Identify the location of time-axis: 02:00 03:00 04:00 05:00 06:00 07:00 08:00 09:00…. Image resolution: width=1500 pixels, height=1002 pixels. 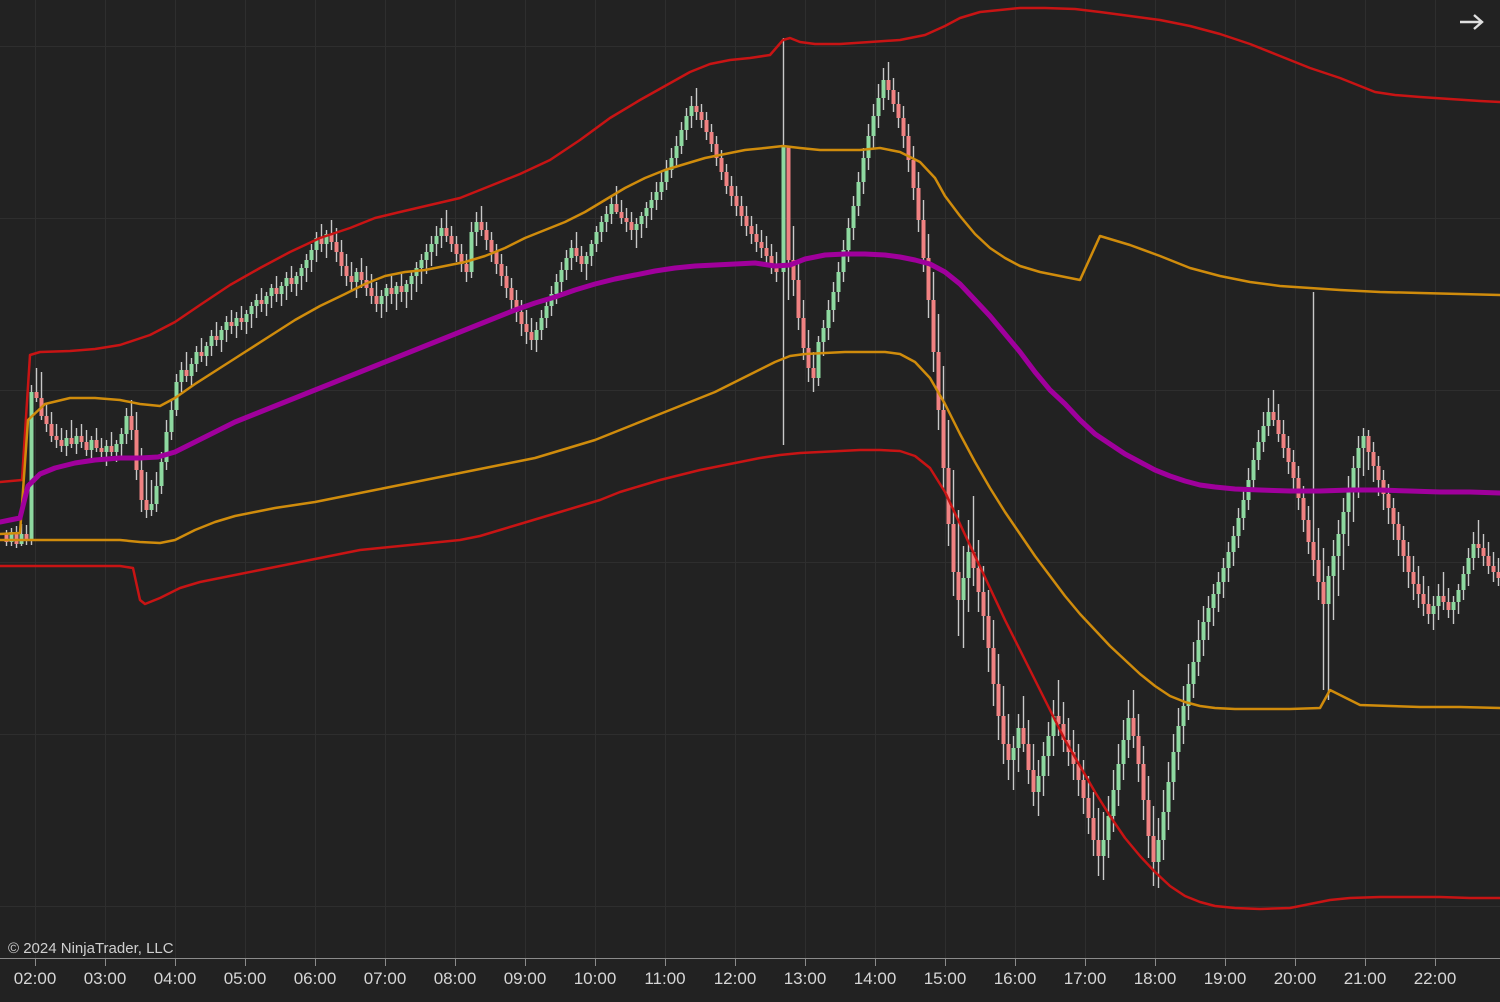
(750, 980).